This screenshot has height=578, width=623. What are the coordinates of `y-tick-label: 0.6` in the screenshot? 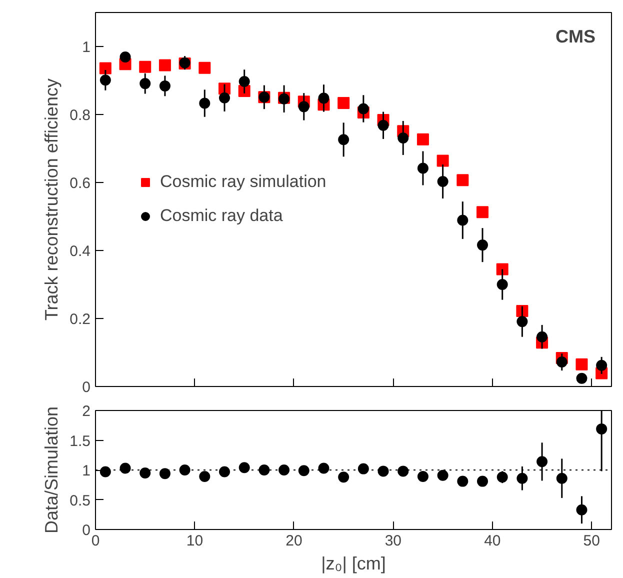 It's located at (80, 183).